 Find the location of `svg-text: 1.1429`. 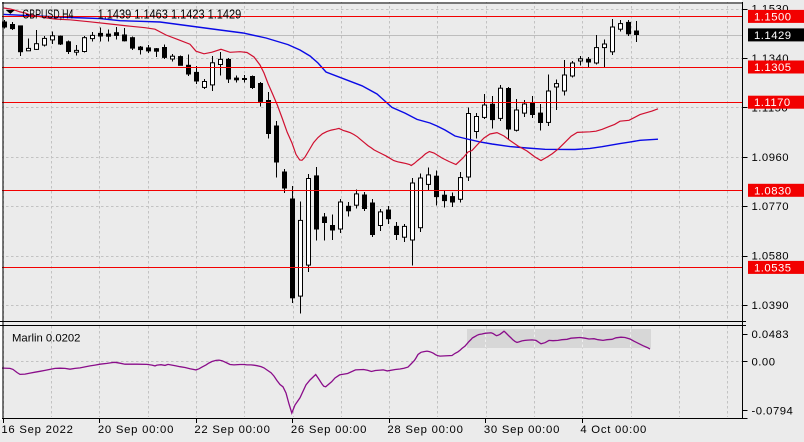

svg-text: 1.1429 is located at coordinates (773, 36).